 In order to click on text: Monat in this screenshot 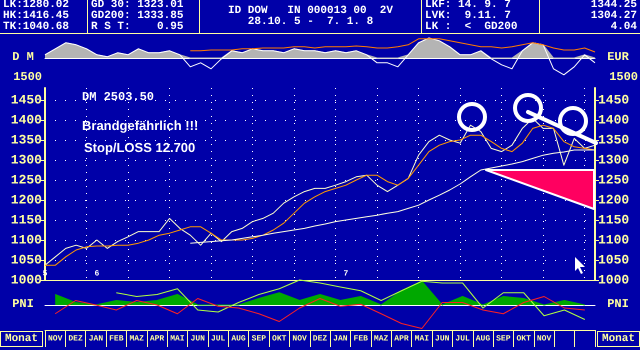, I will do `click(21, 339)`.